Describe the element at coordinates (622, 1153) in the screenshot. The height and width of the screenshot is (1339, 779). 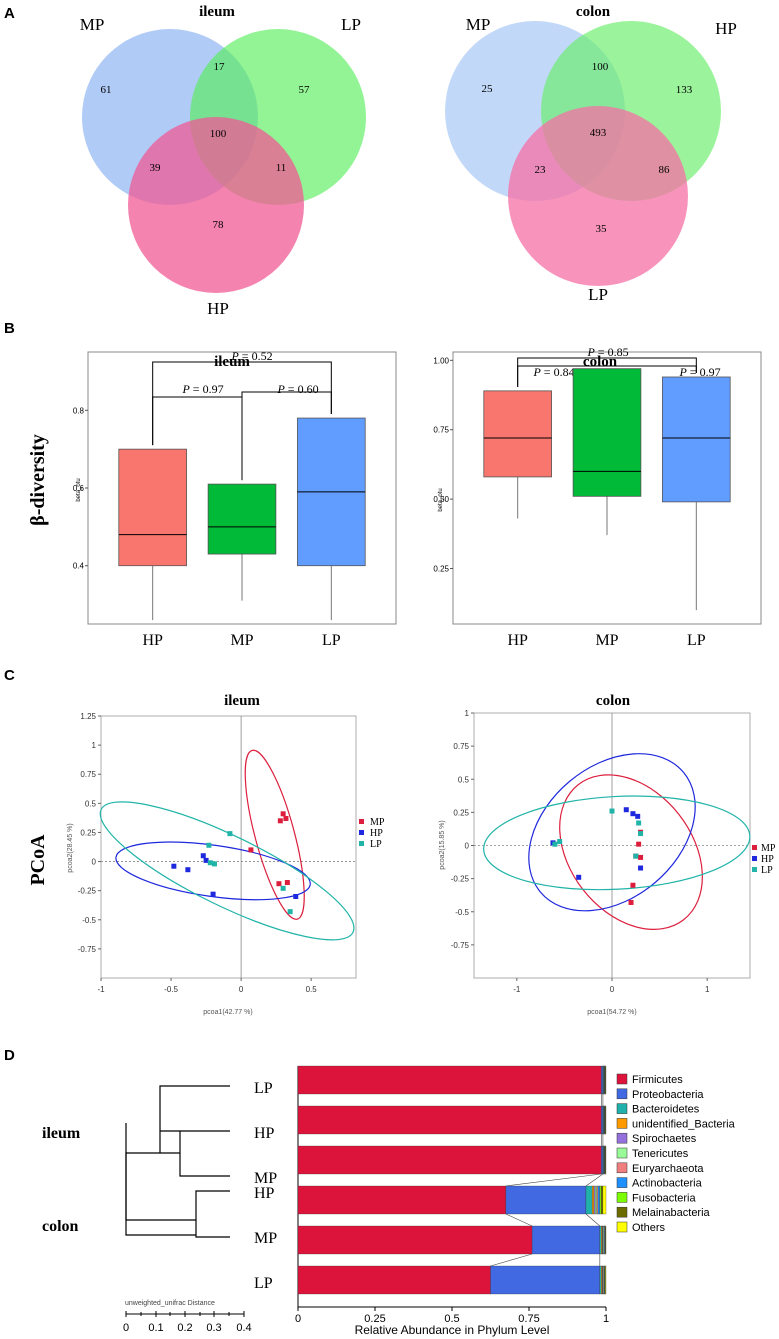
I see `legend-swatch-tenericutes` at that location.